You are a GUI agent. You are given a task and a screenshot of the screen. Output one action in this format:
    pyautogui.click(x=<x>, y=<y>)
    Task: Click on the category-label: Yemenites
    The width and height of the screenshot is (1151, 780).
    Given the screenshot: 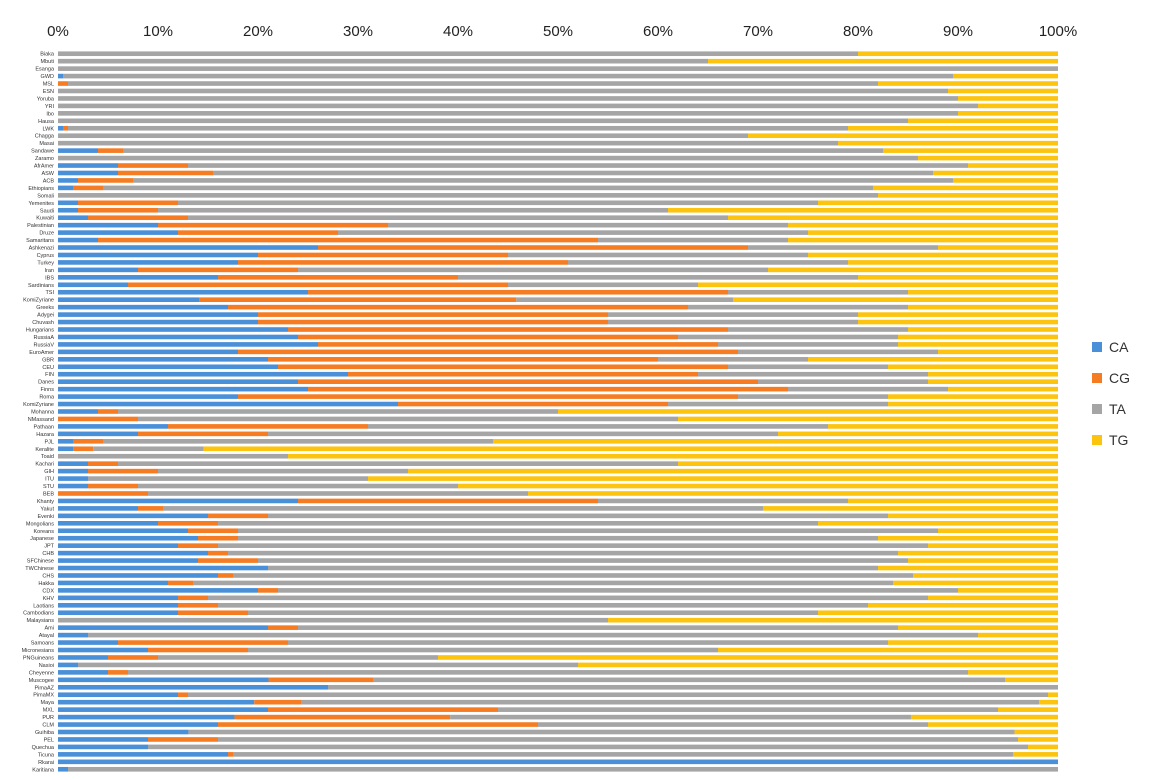 What is the action you would take?
    pyautogui.click(x=42, y=204)
    